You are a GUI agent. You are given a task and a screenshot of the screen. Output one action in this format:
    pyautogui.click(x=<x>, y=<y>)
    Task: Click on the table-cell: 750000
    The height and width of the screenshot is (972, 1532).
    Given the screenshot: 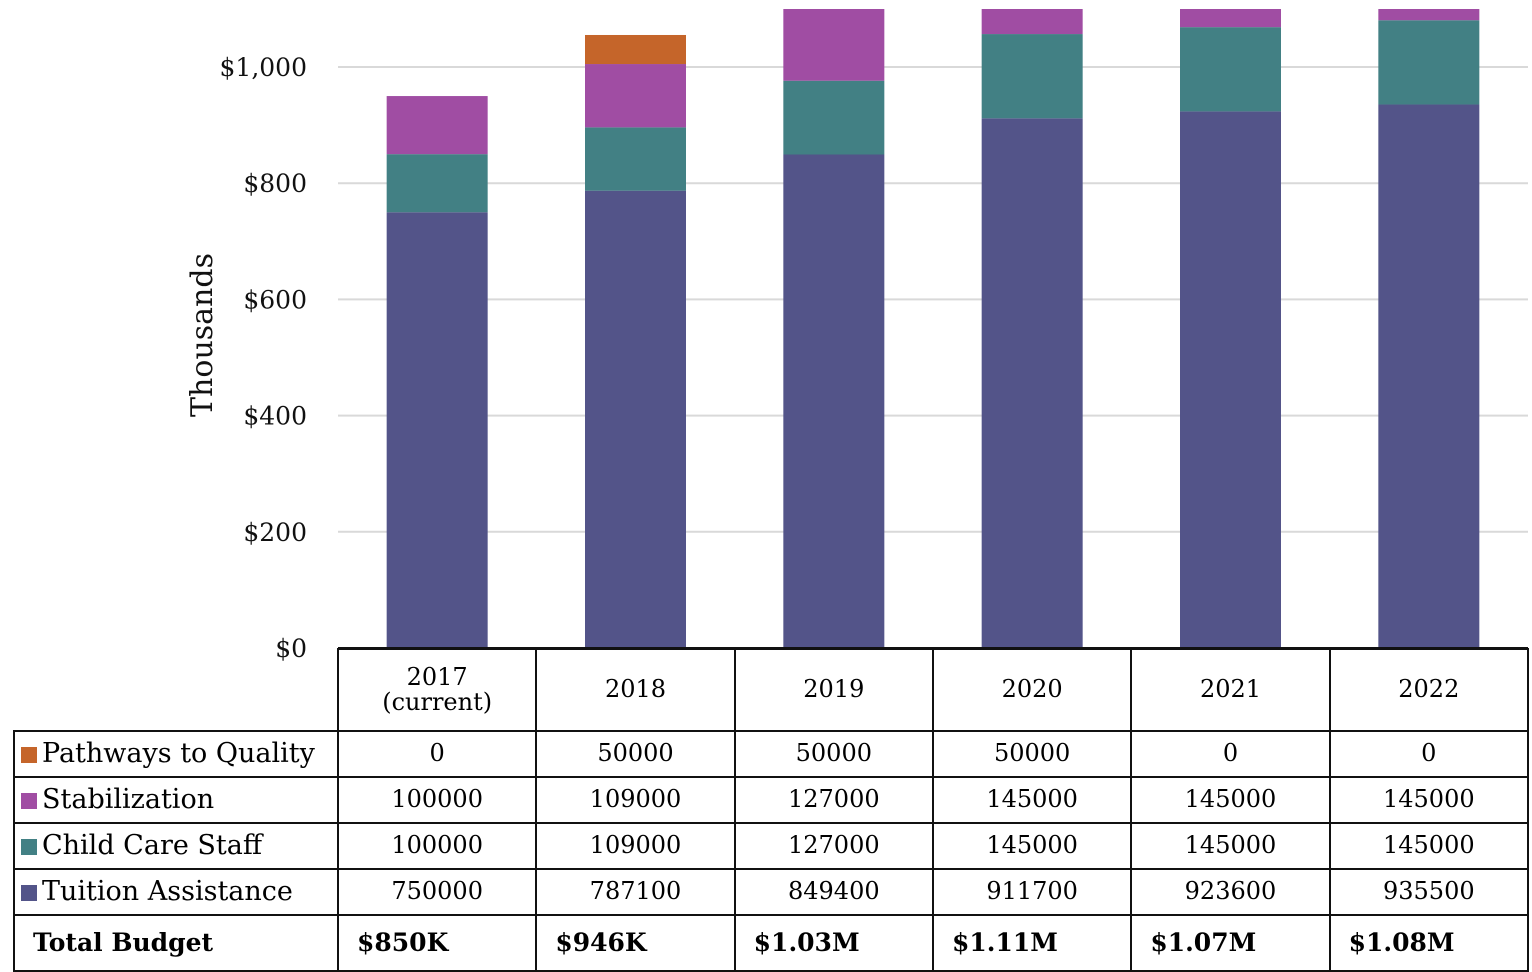 What is the action you would take?
    pyautogui.click(x=437, y=892)
    